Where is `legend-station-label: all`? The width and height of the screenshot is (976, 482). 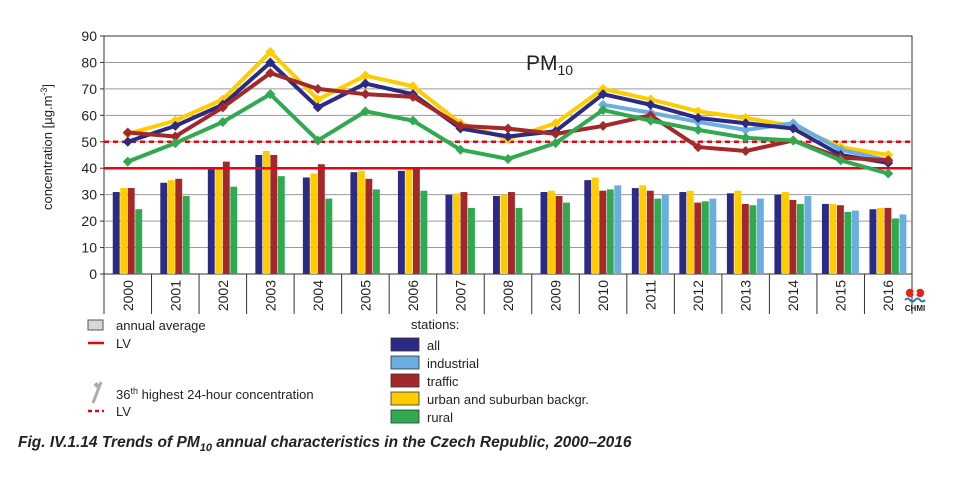
legend-station-label: all is located at coordinates (433, 345).